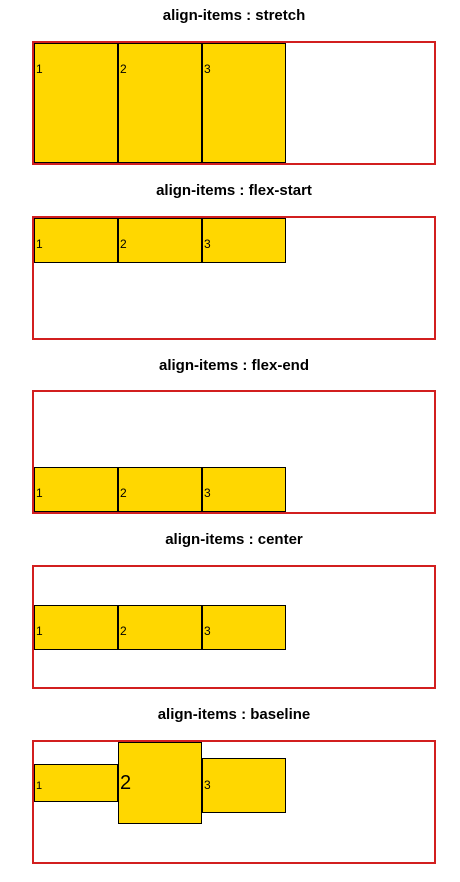 The image size is (460, 882). I want to click on flex-container-flex-start: 1 2 3, so click(234, 278).